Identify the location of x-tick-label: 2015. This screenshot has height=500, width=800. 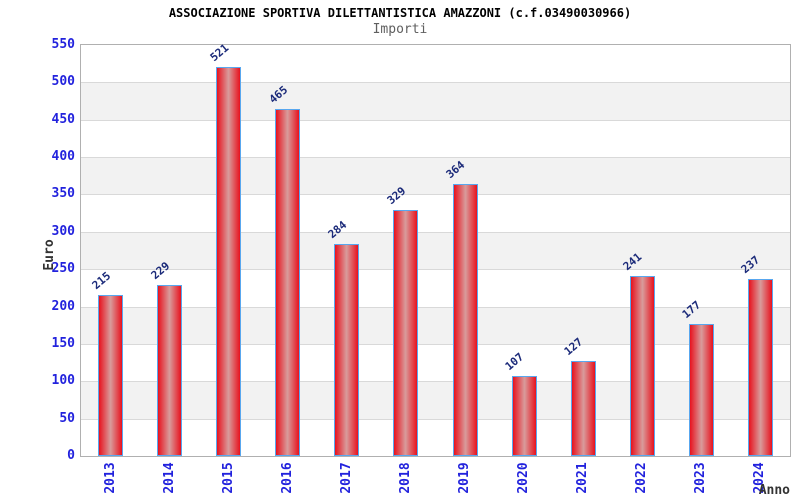
(228, 478).